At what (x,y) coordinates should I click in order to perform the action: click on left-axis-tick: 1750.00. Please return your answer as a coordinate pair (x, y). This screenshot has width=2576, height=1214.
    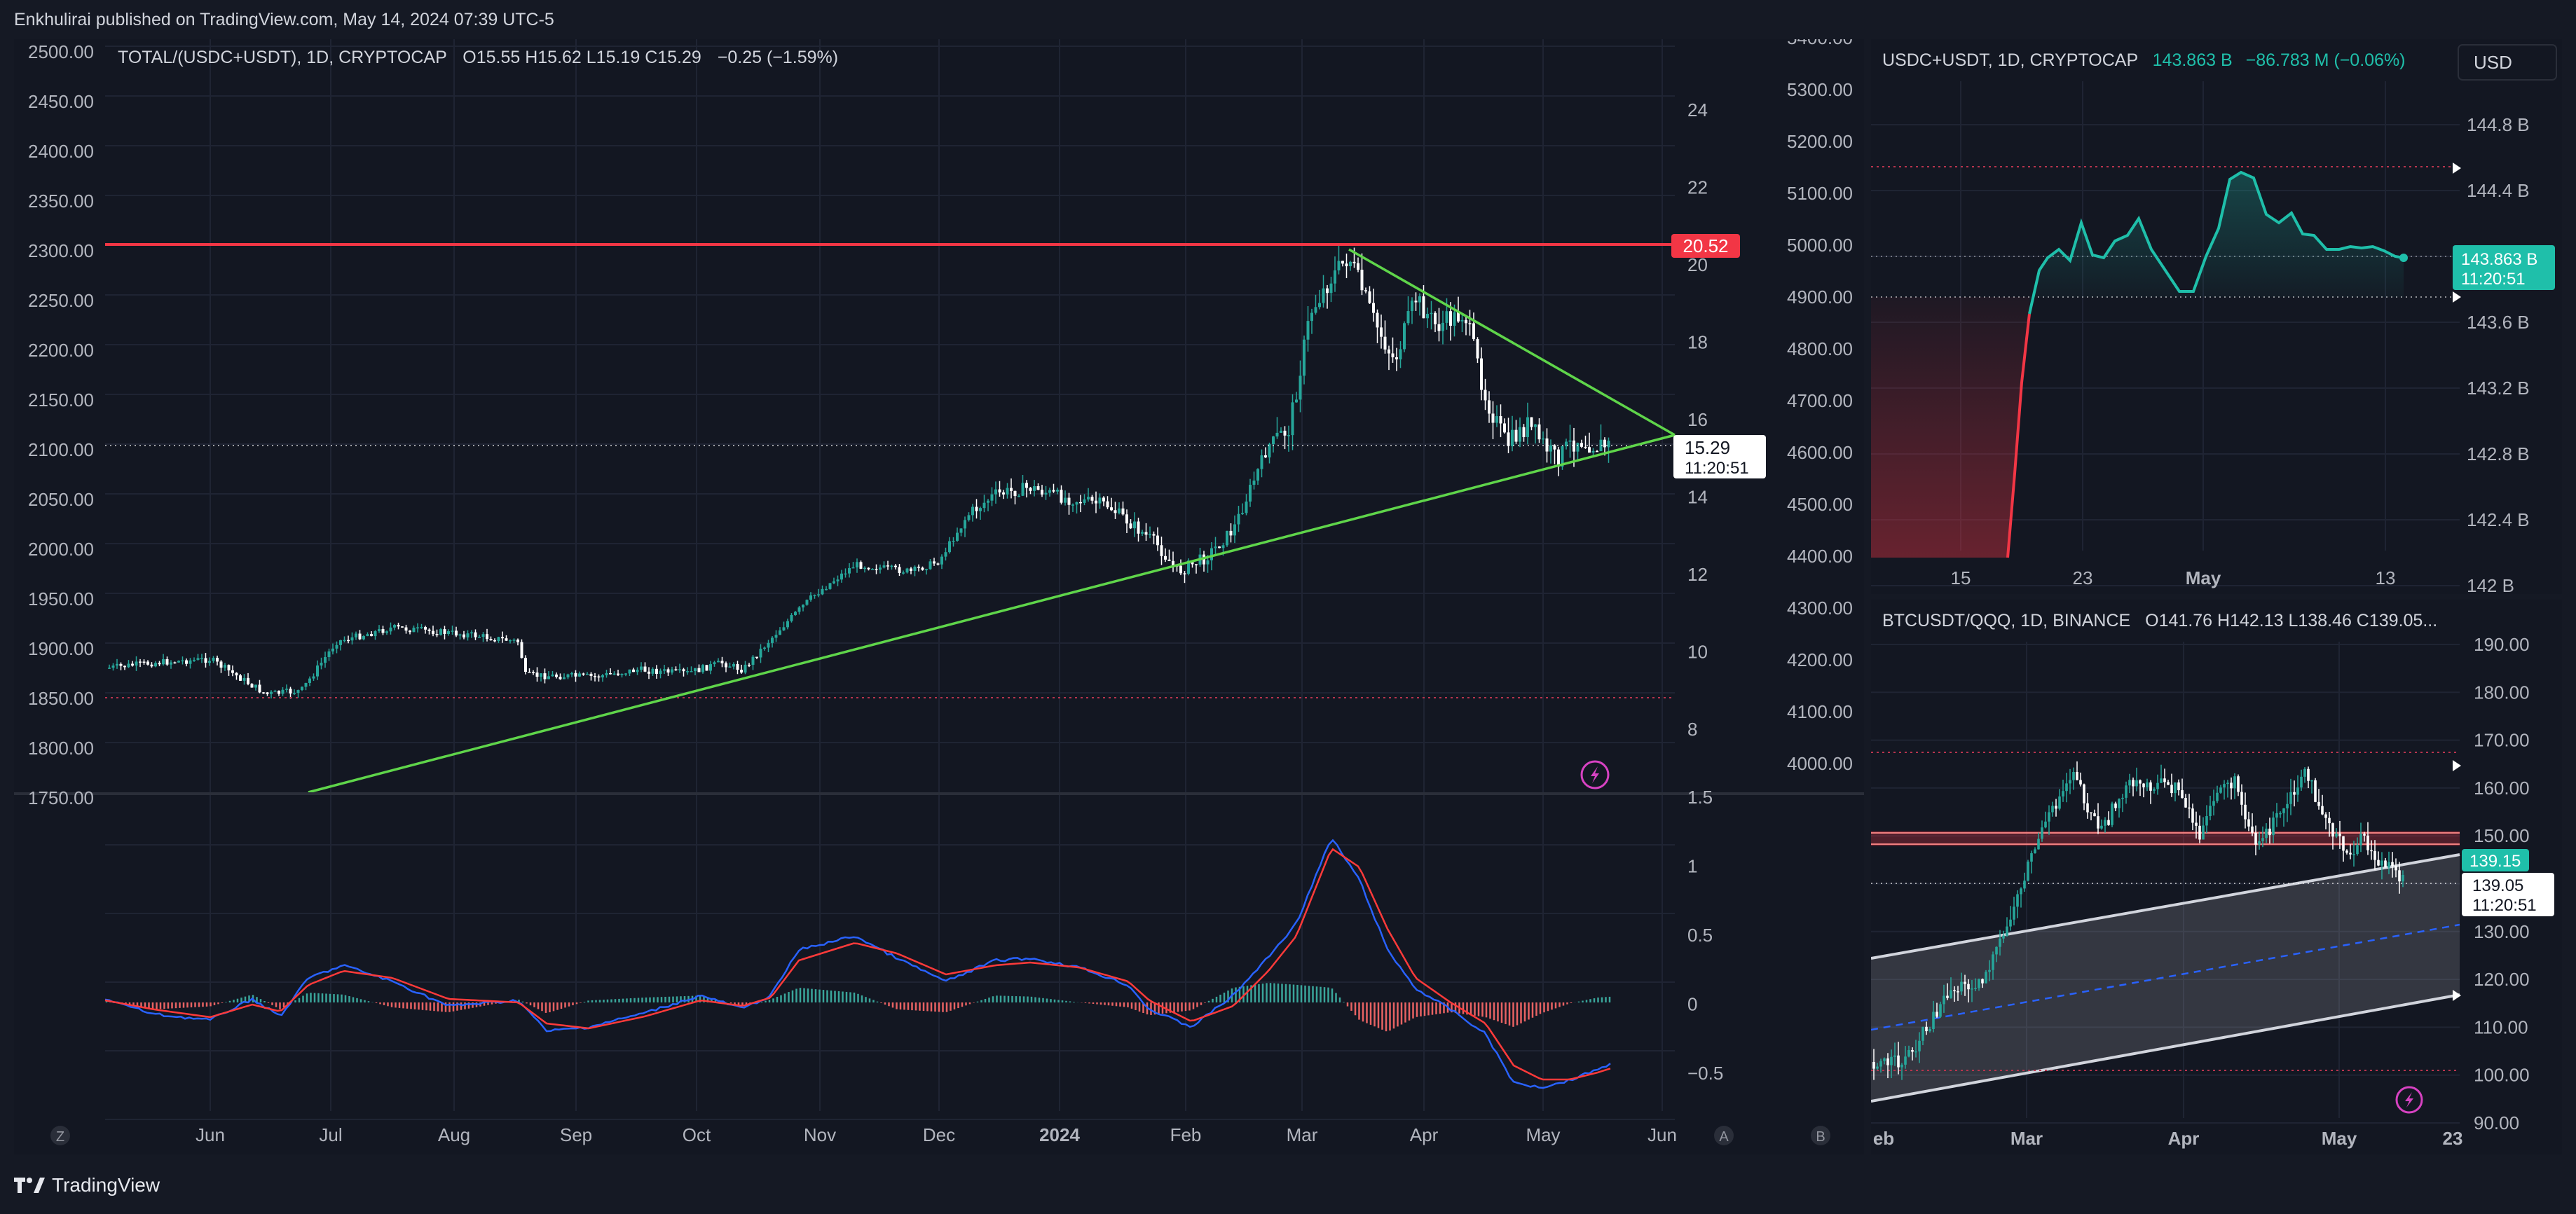
    Looking at the image, I should click on (61, 797).